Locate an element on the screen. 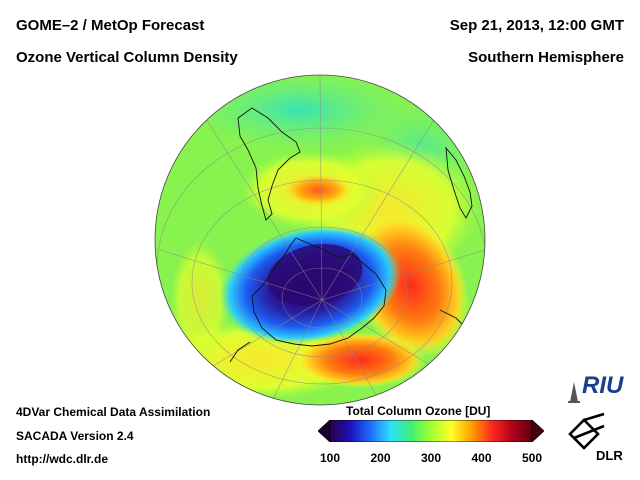 Image resolution: width=640 pixels, height=480 pixels. dlr-logo is located at coordinates (586, 431).